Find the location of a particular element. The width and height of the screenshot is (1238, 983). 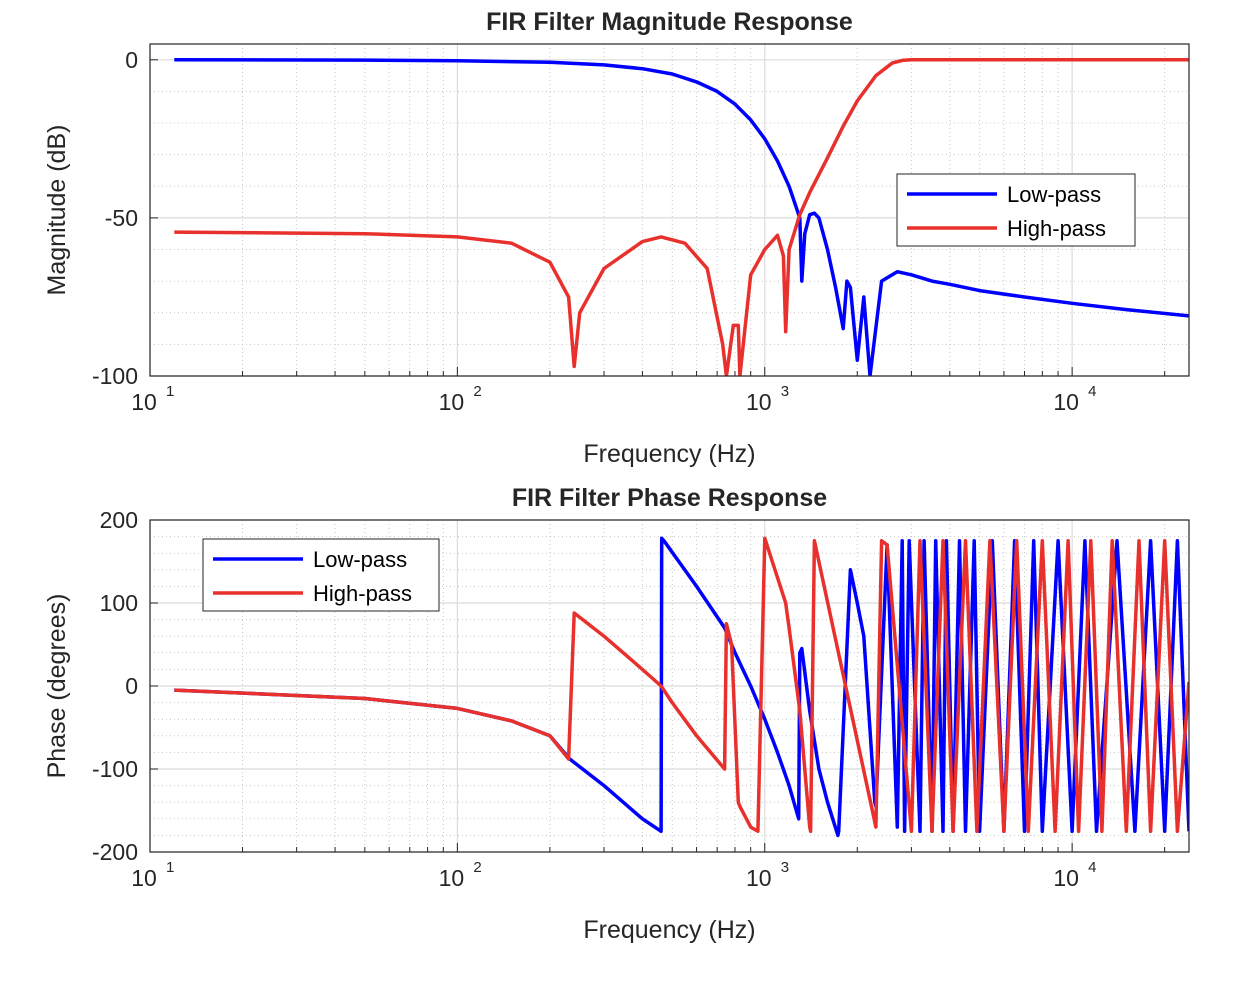

y-tick-label: -200 is located at coordinates (115, 852).